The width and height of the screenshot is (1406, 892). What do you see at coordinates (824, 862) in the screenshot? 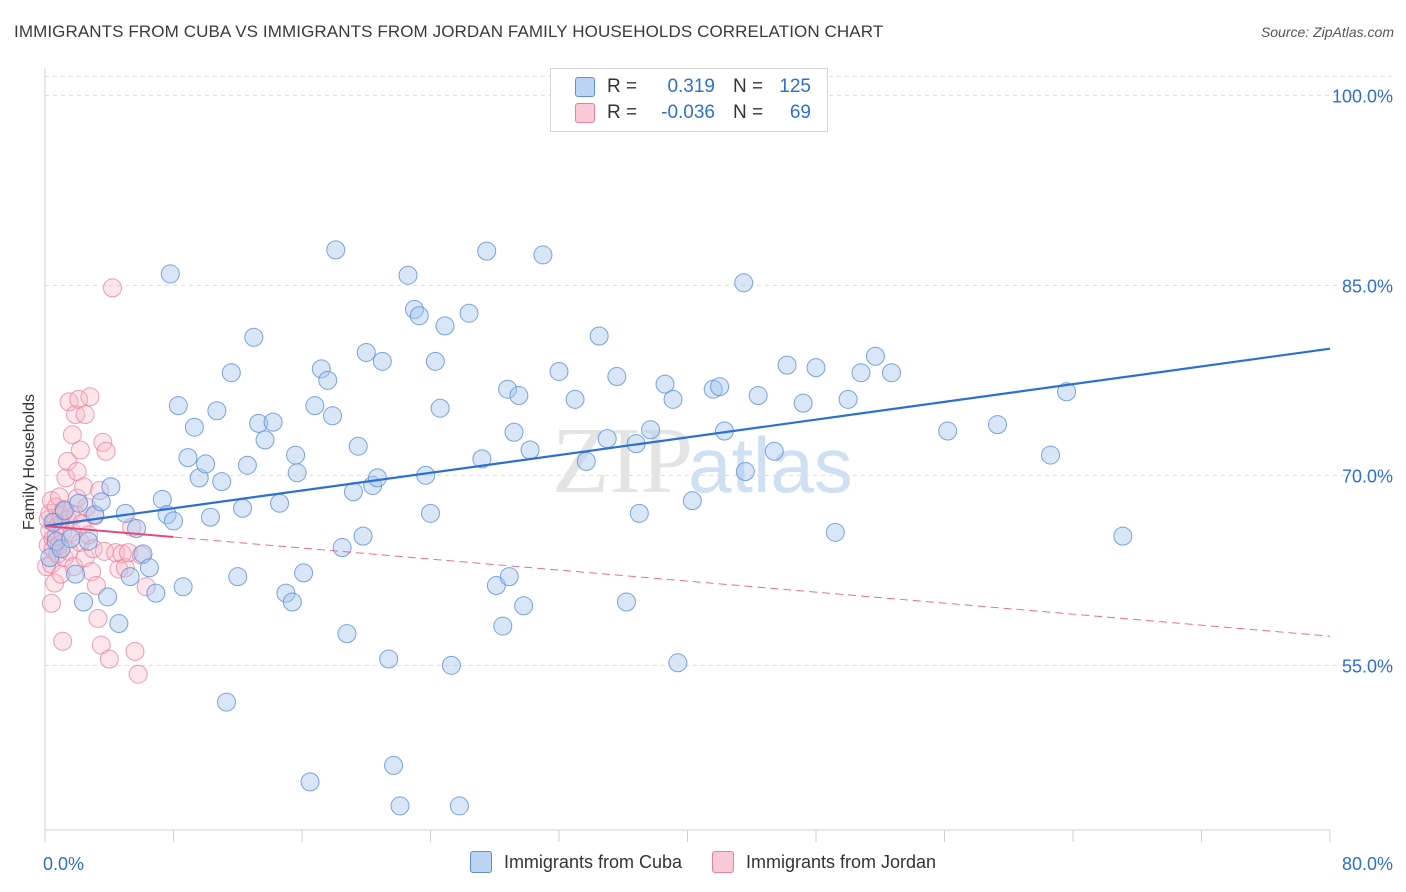
I see `legend-item-jordan: Immigrants from Jordan` at bounding box center [824, 862].